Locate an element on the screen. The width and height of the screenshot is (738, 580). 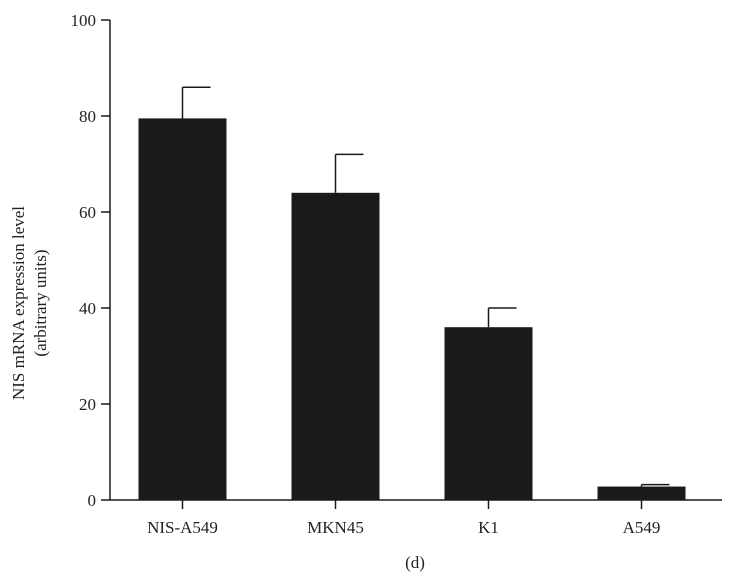
y-axis: 0 20 40 60 80 100 is located at coordinates (91, 260).